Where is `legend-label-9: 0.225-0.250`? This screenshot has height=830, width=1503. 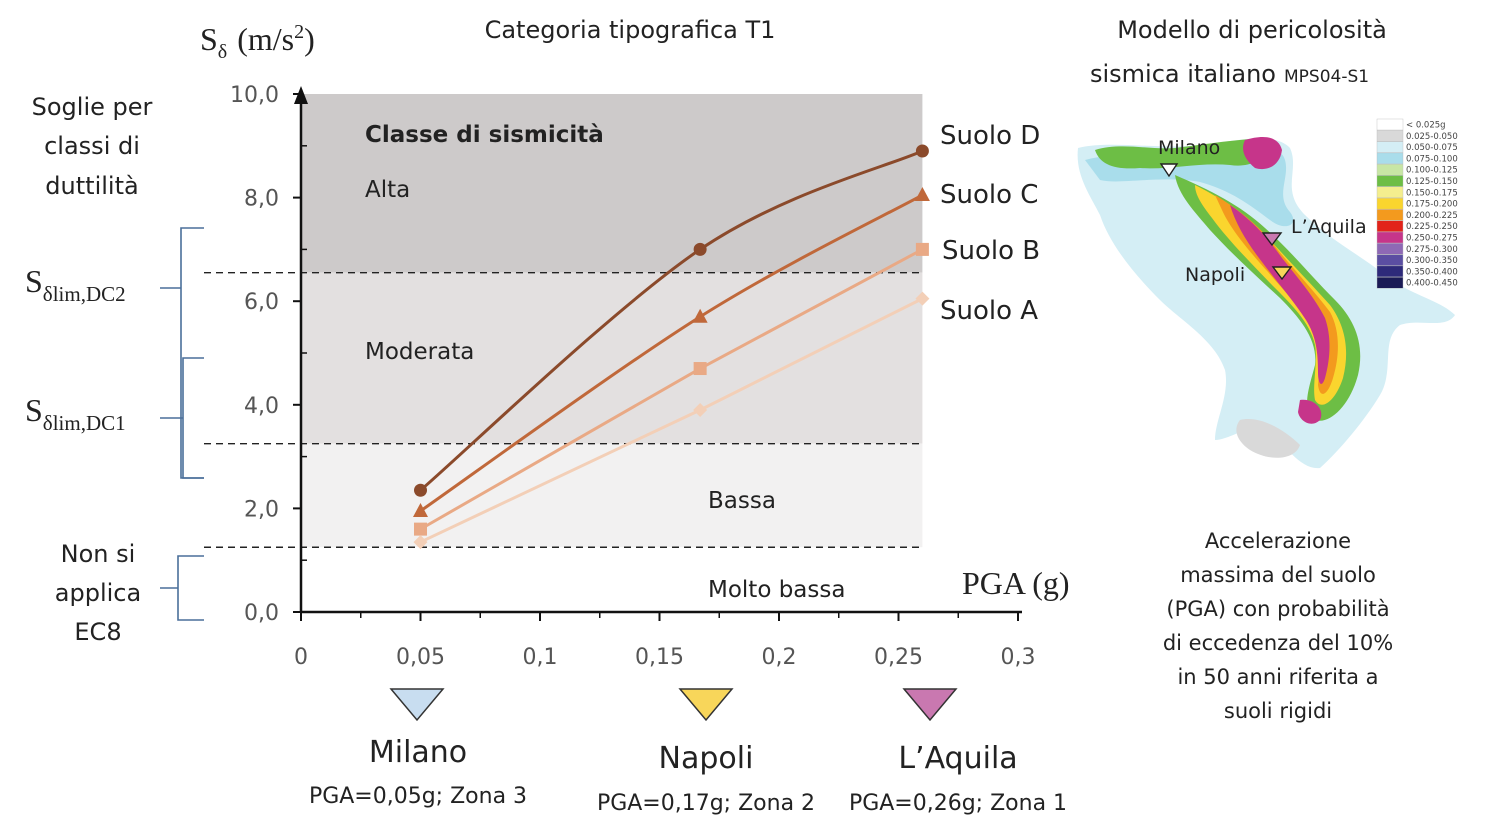
legend-label-9: 0.225-0.250 is located at coordinates (1432, 227).